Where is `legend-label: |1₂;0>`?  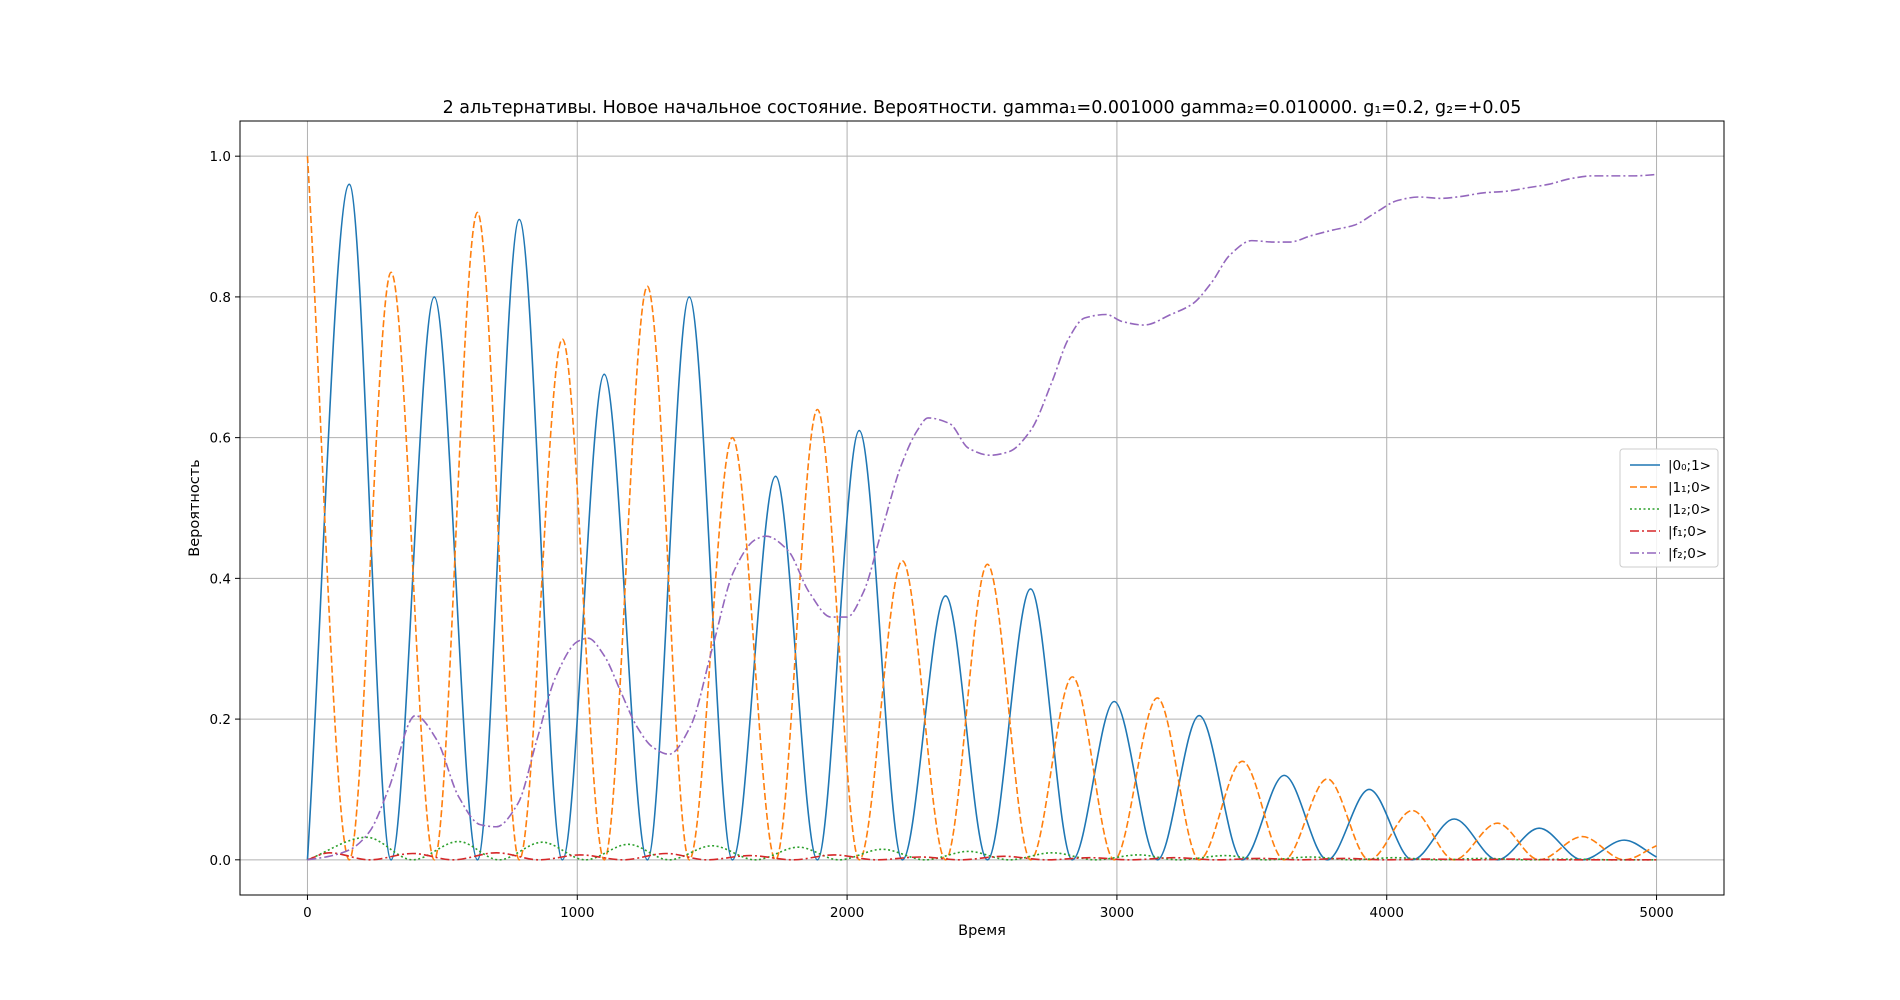 legend-label: |1₂;0> is located at coordinates (1689, 510).